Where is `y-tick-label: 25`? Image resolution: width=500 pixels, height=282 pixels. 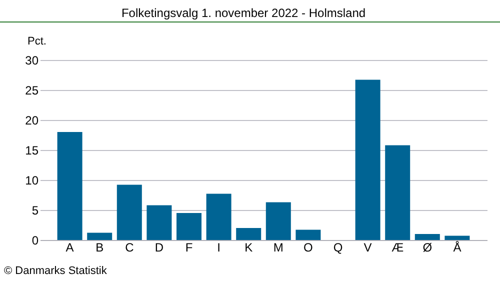 y-tick-label: 25 is located at coordinates (32, 91).